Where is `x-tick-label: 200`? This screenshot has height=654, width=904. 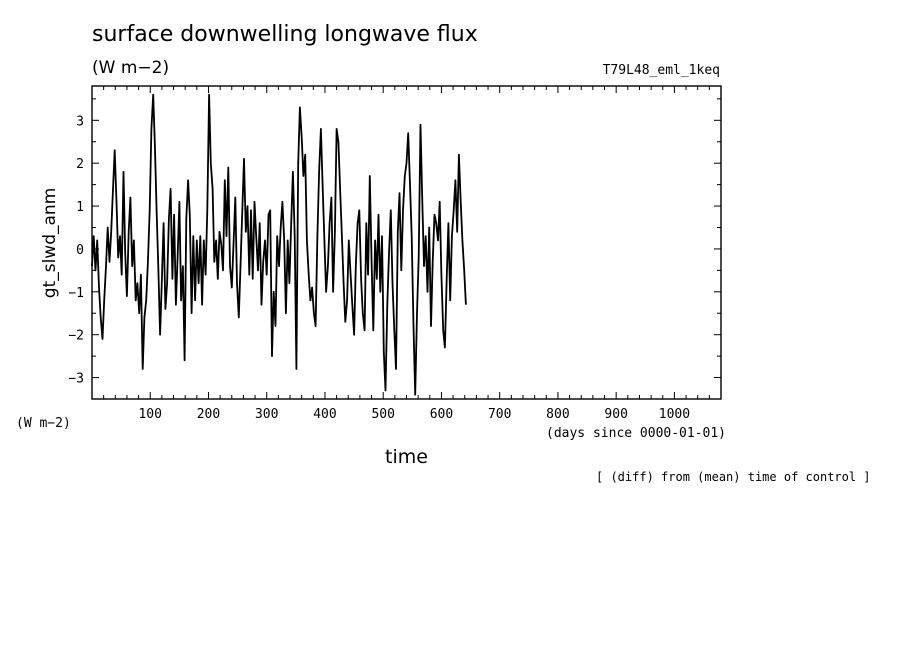
x-tick-label: 200 is located at coordinates (208, 414).